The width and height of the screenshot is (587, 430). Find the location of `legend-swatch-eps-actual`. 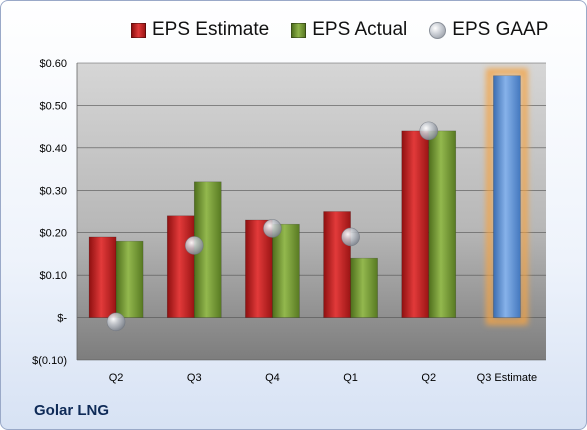

legend-swatch-eps-actual is located at coordinates (299, 30).